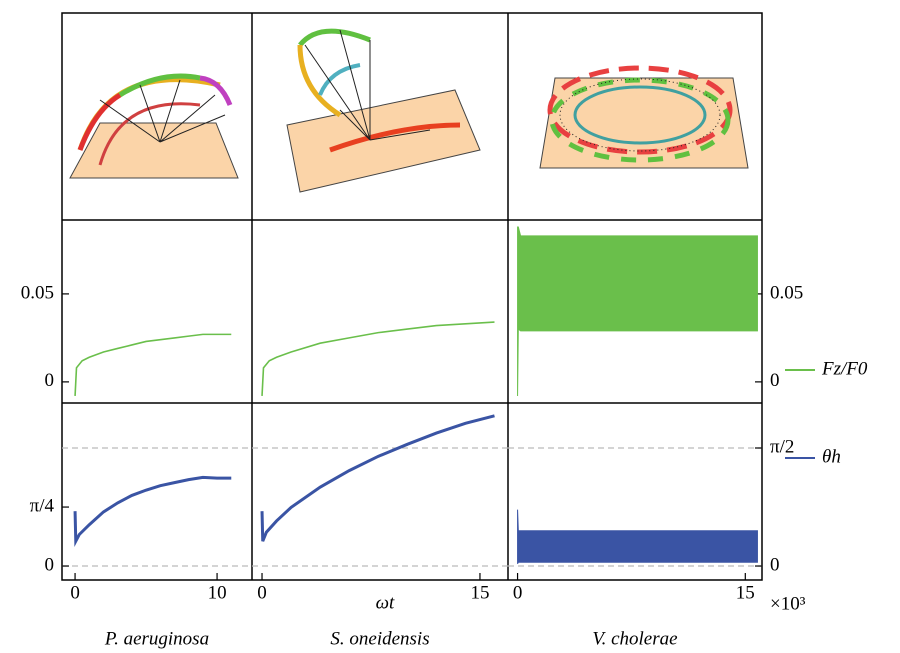 Image resolution: width=900 pixels, height=653 pixels. What do you see at coordinates (634, 638) in the screenshot?
I see `column-label: V. cholerae` at bounding box center [634, 638].